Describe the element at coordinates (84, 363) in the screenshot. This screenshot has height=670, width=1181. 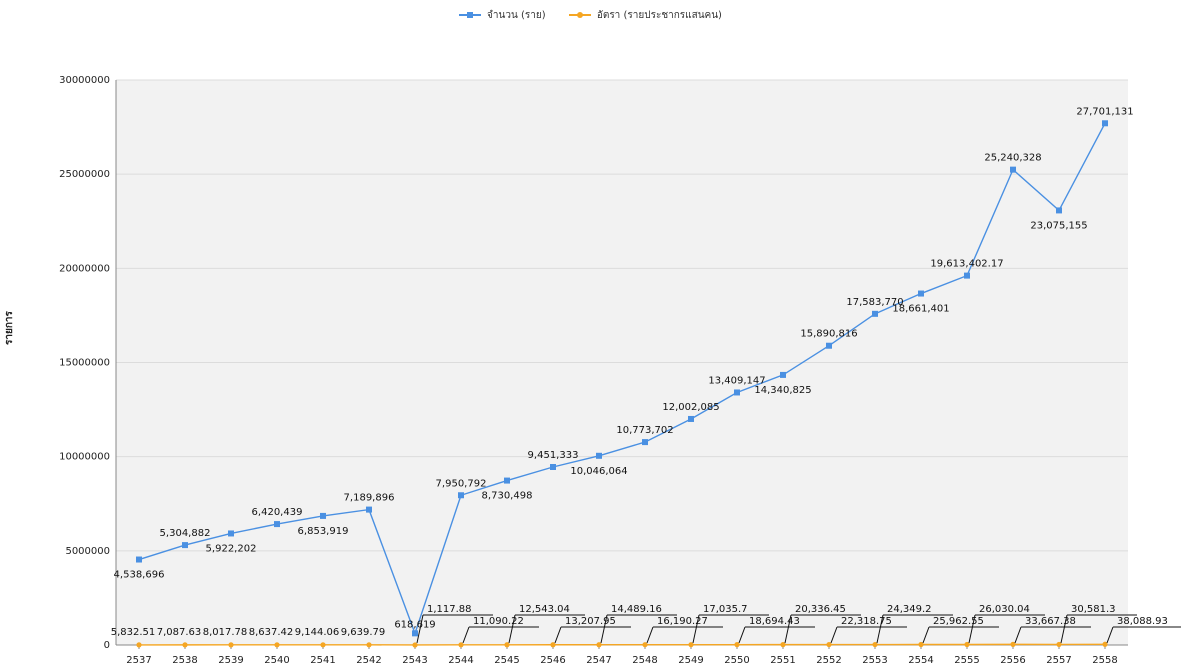
I see `y-tick-label: 15000000` at that location.